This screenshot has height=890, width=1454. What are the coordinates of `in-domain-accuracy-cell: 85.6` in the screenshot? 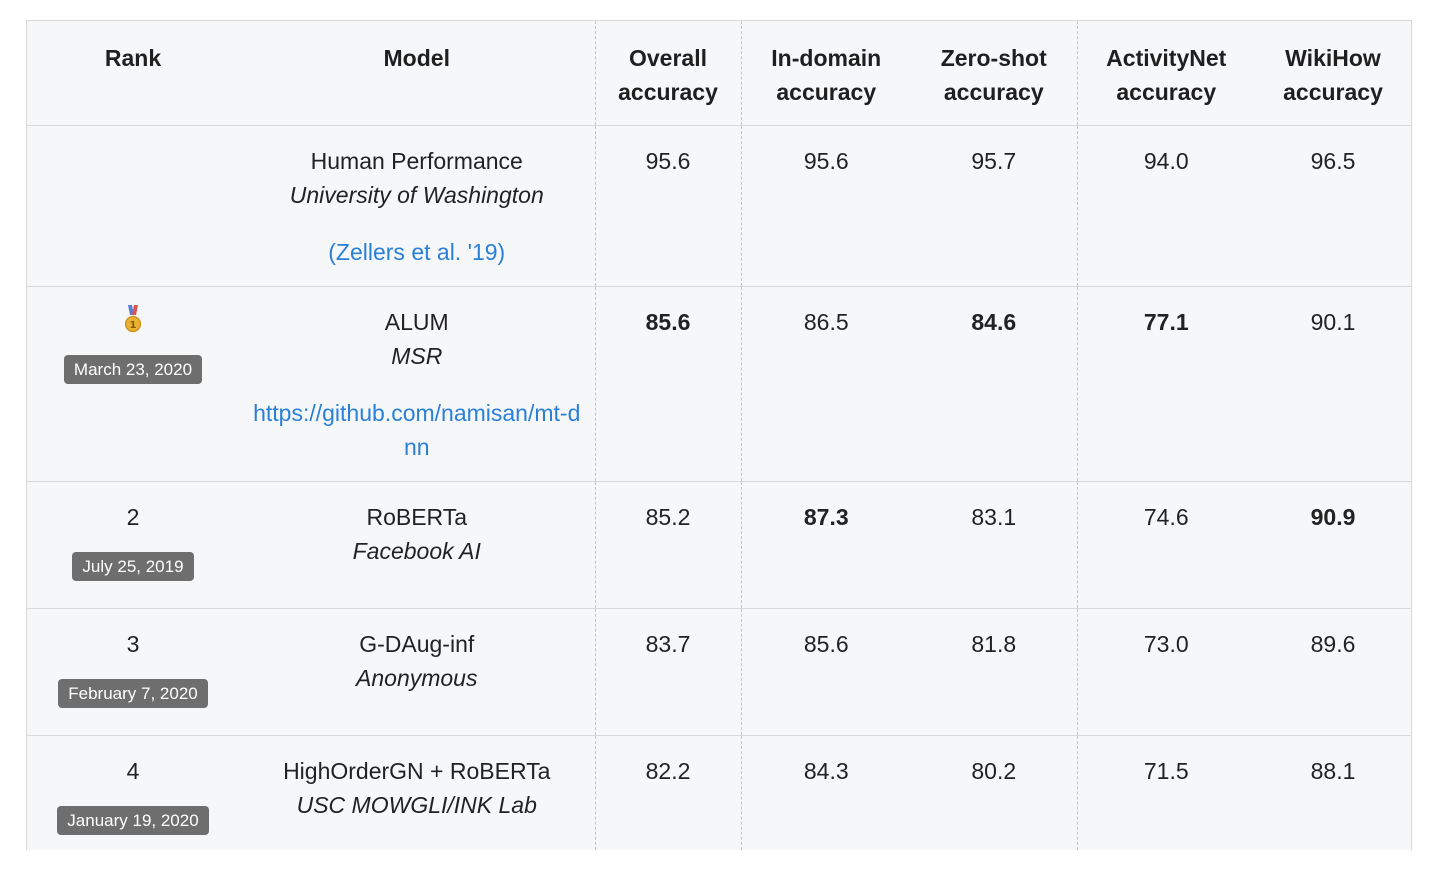 It's located at (826, 643).